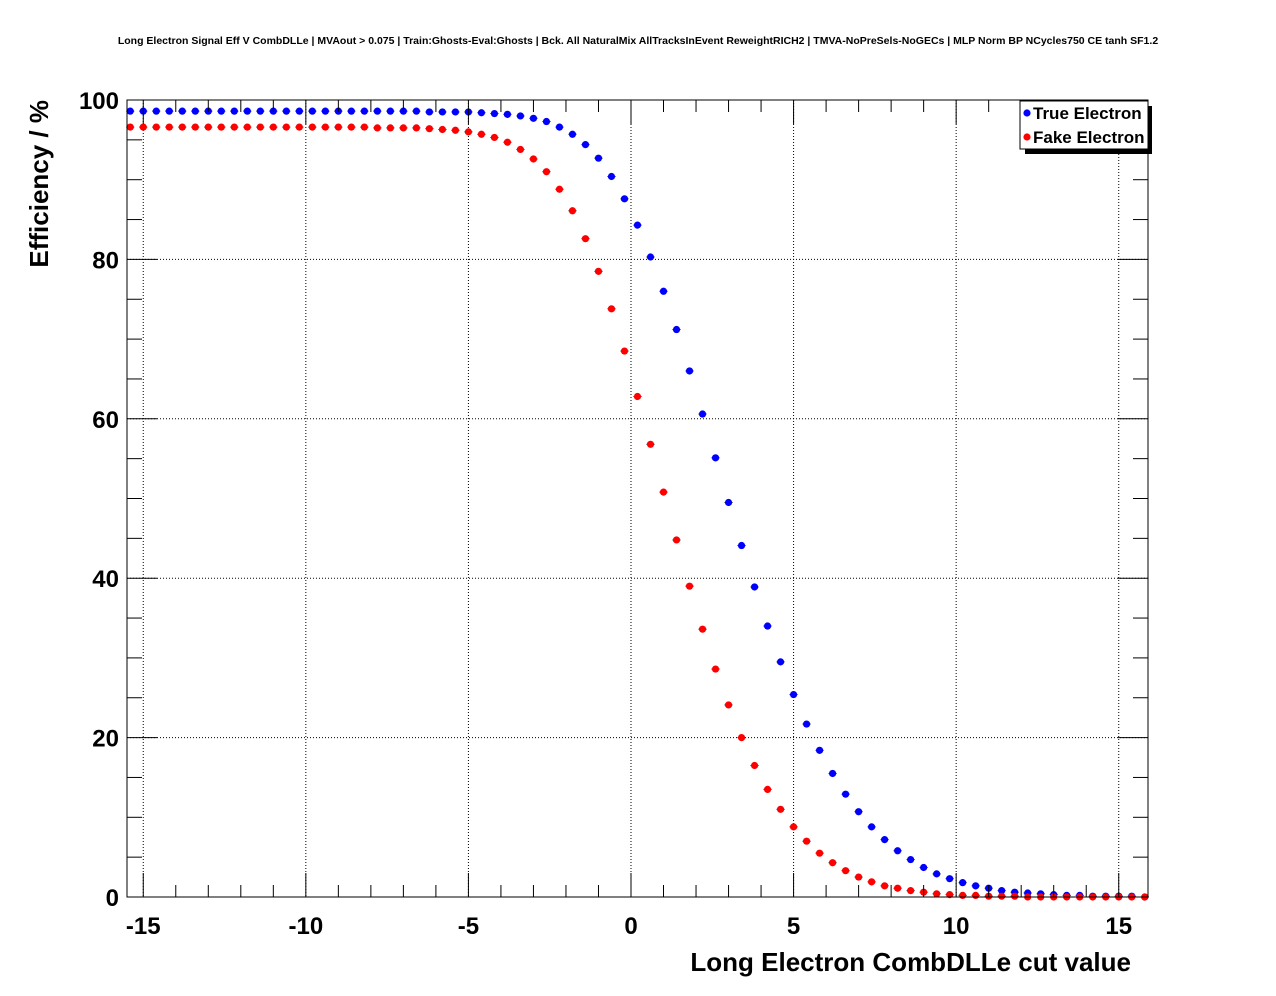 Image resolution: width=1276 pixels, height=996 pixels. What do you see at coordinates (1027, 137) in the screenshot?
I see `legend-marker-fake-electron` at bounding box center [1027, 137].